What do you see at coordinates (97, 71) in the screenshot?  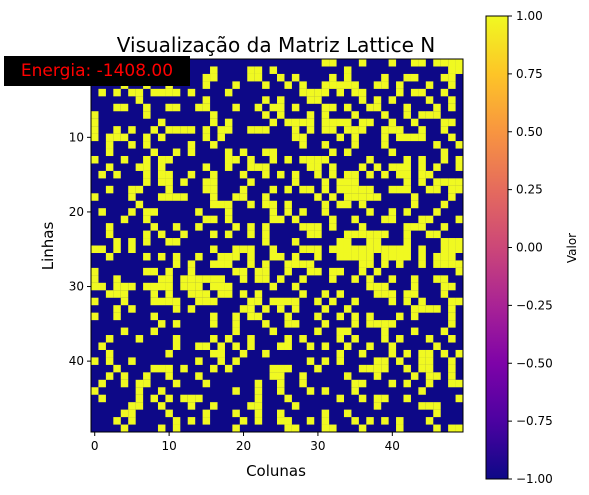 I see `energy-annotation: Energia: -1408.00` at bounding box center [97, 71].